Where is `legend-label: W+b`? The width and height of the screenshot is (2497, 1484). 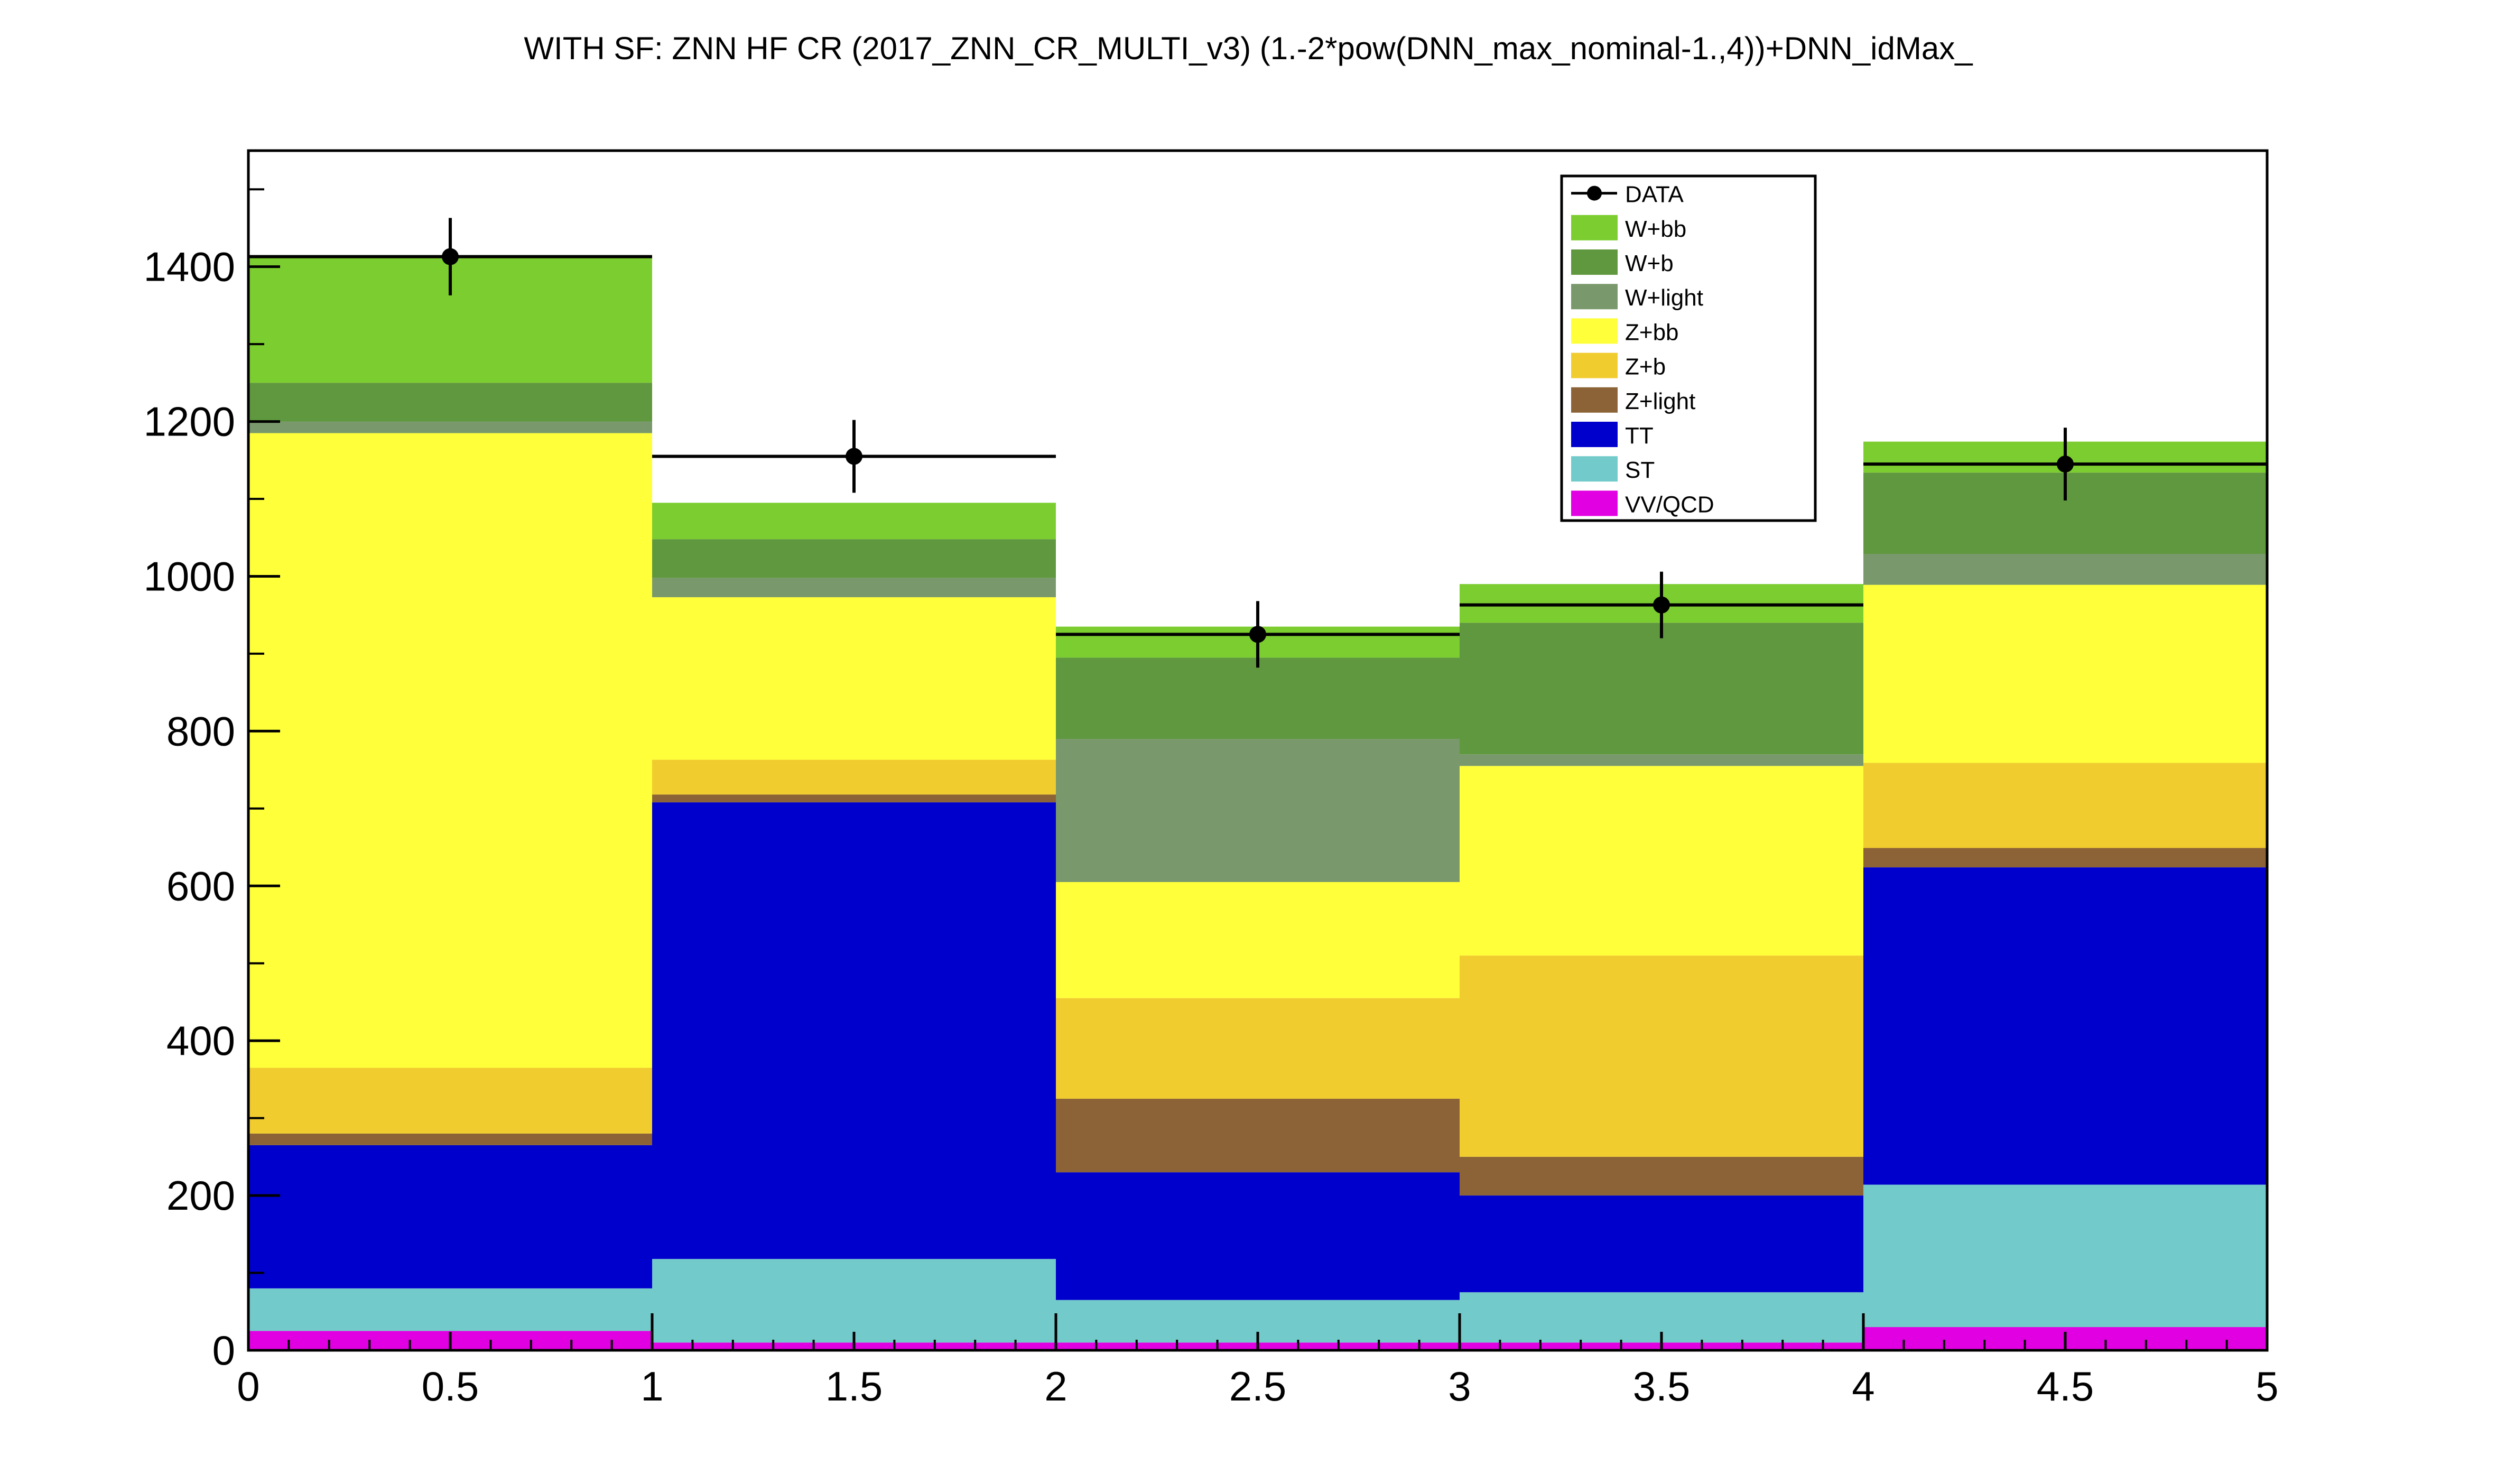
legend-label: W+b is located at coordinates (1649, 263).